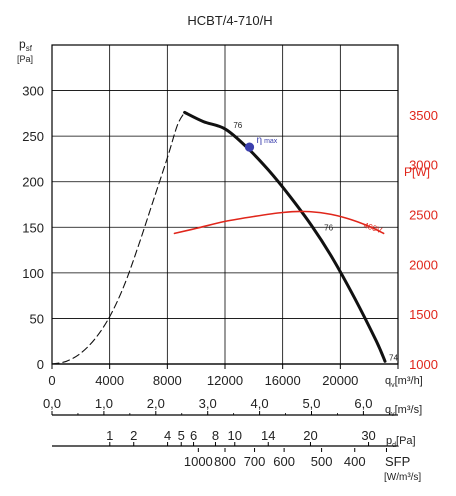 The width and height of the screenshot is (456, 496). I want to click on scale-m3s-label: 3,0, so click(208, 403).